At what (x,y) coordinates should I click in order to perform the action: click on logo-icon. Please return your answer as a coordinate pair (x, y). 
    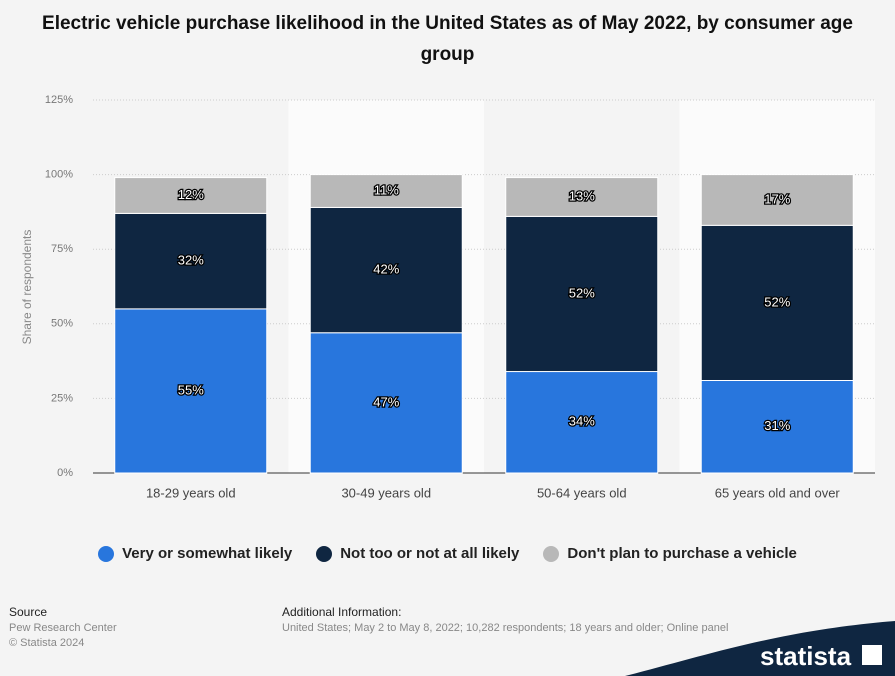
    Looking at the image, I should click on (872, 655).